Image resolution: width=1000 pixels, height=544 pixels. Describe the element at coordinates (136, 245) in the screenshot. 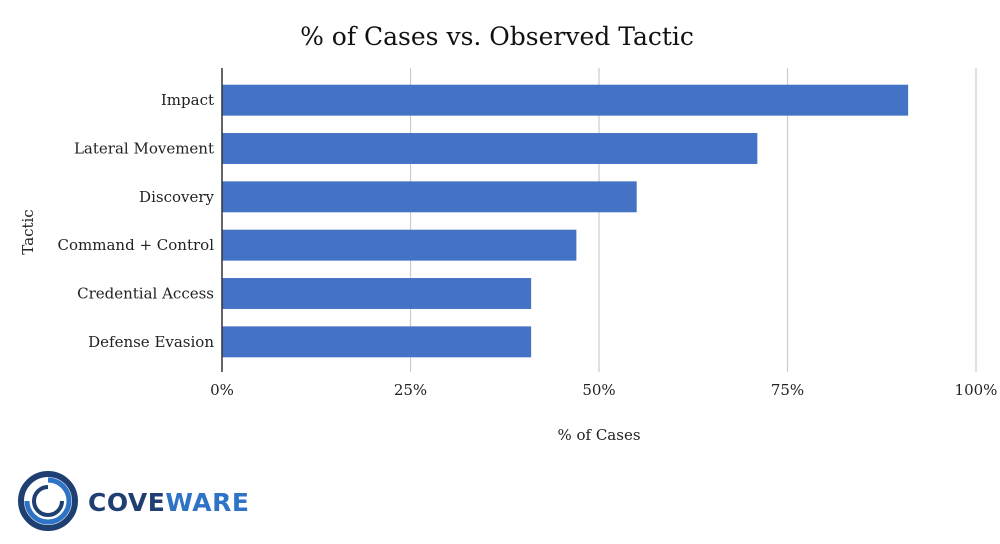

I see `category-label: Command + Control` at that location.